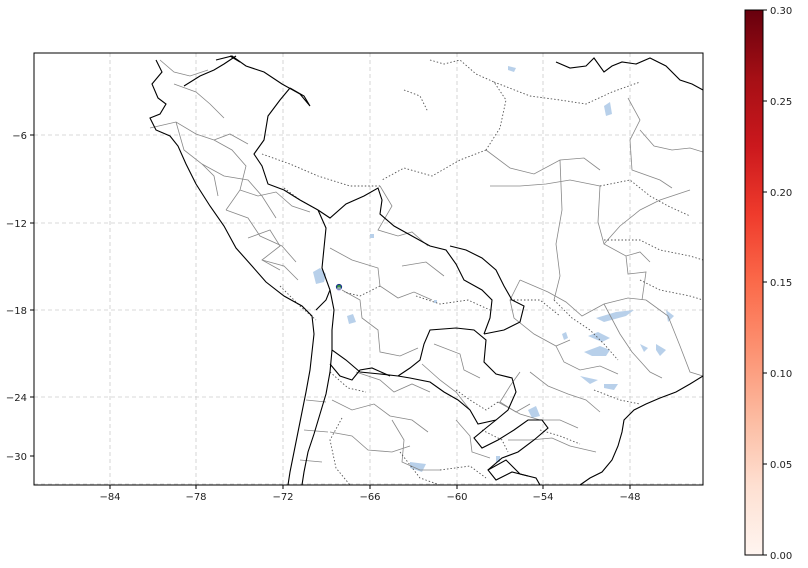 The height and width of the screenshot is (568, 808). What do you see at coordinates (19, 136) in the screenshot?
I see `y-tick-label: −6` at bounding box center [19, 136].